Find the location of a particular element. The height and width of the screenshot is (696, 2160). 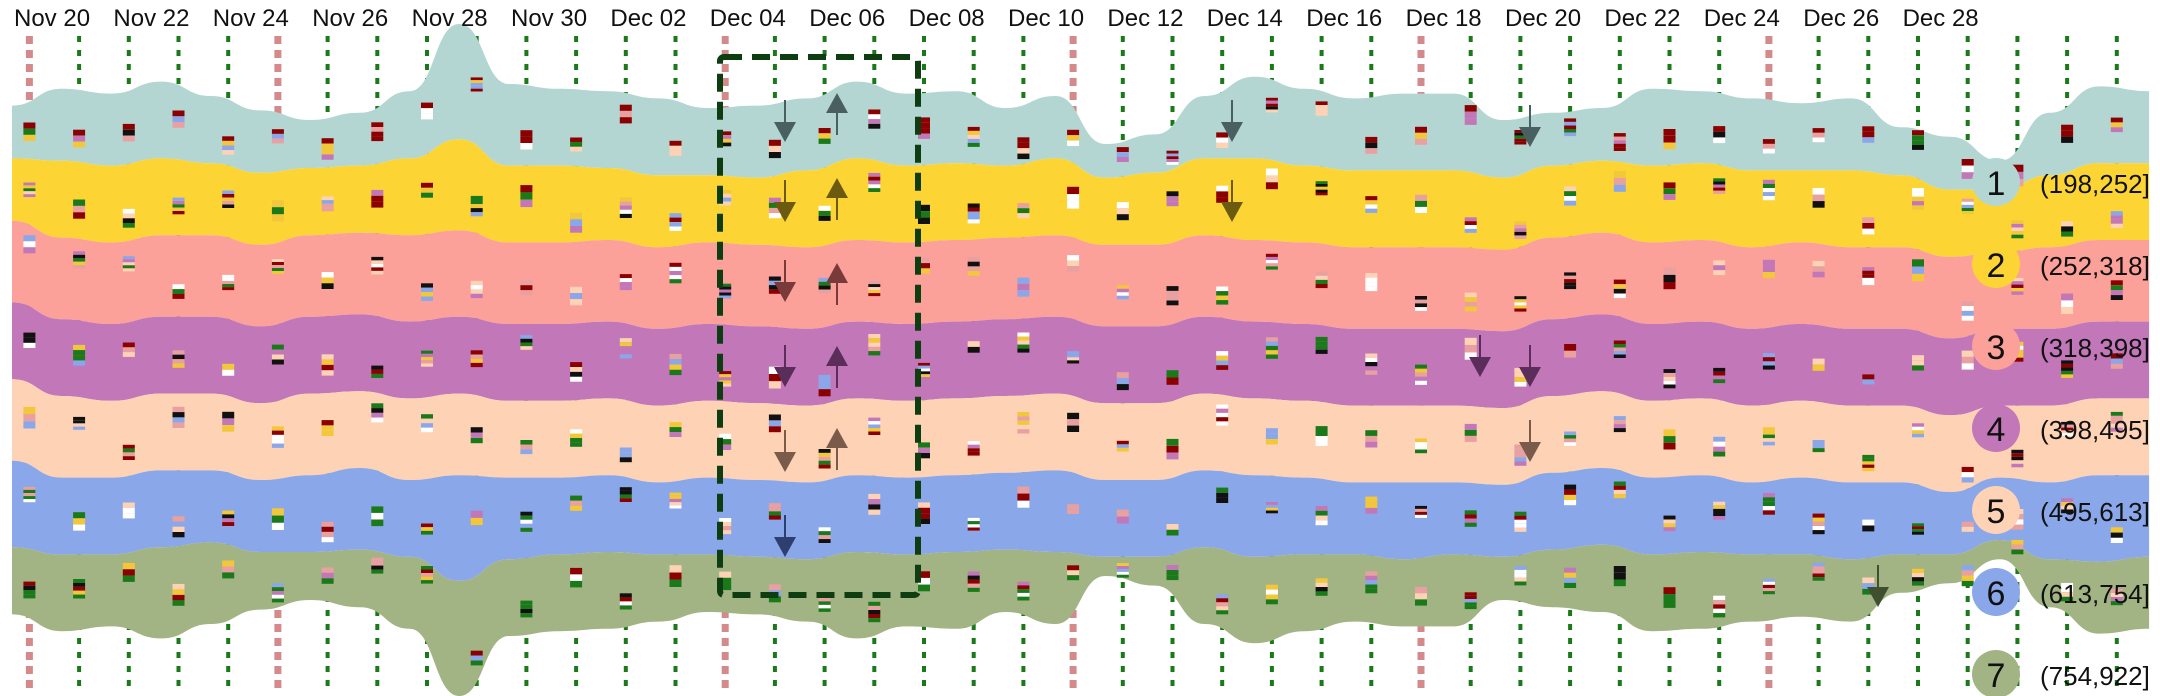

legend-number: 2 is located at coordinates (1996, 266).